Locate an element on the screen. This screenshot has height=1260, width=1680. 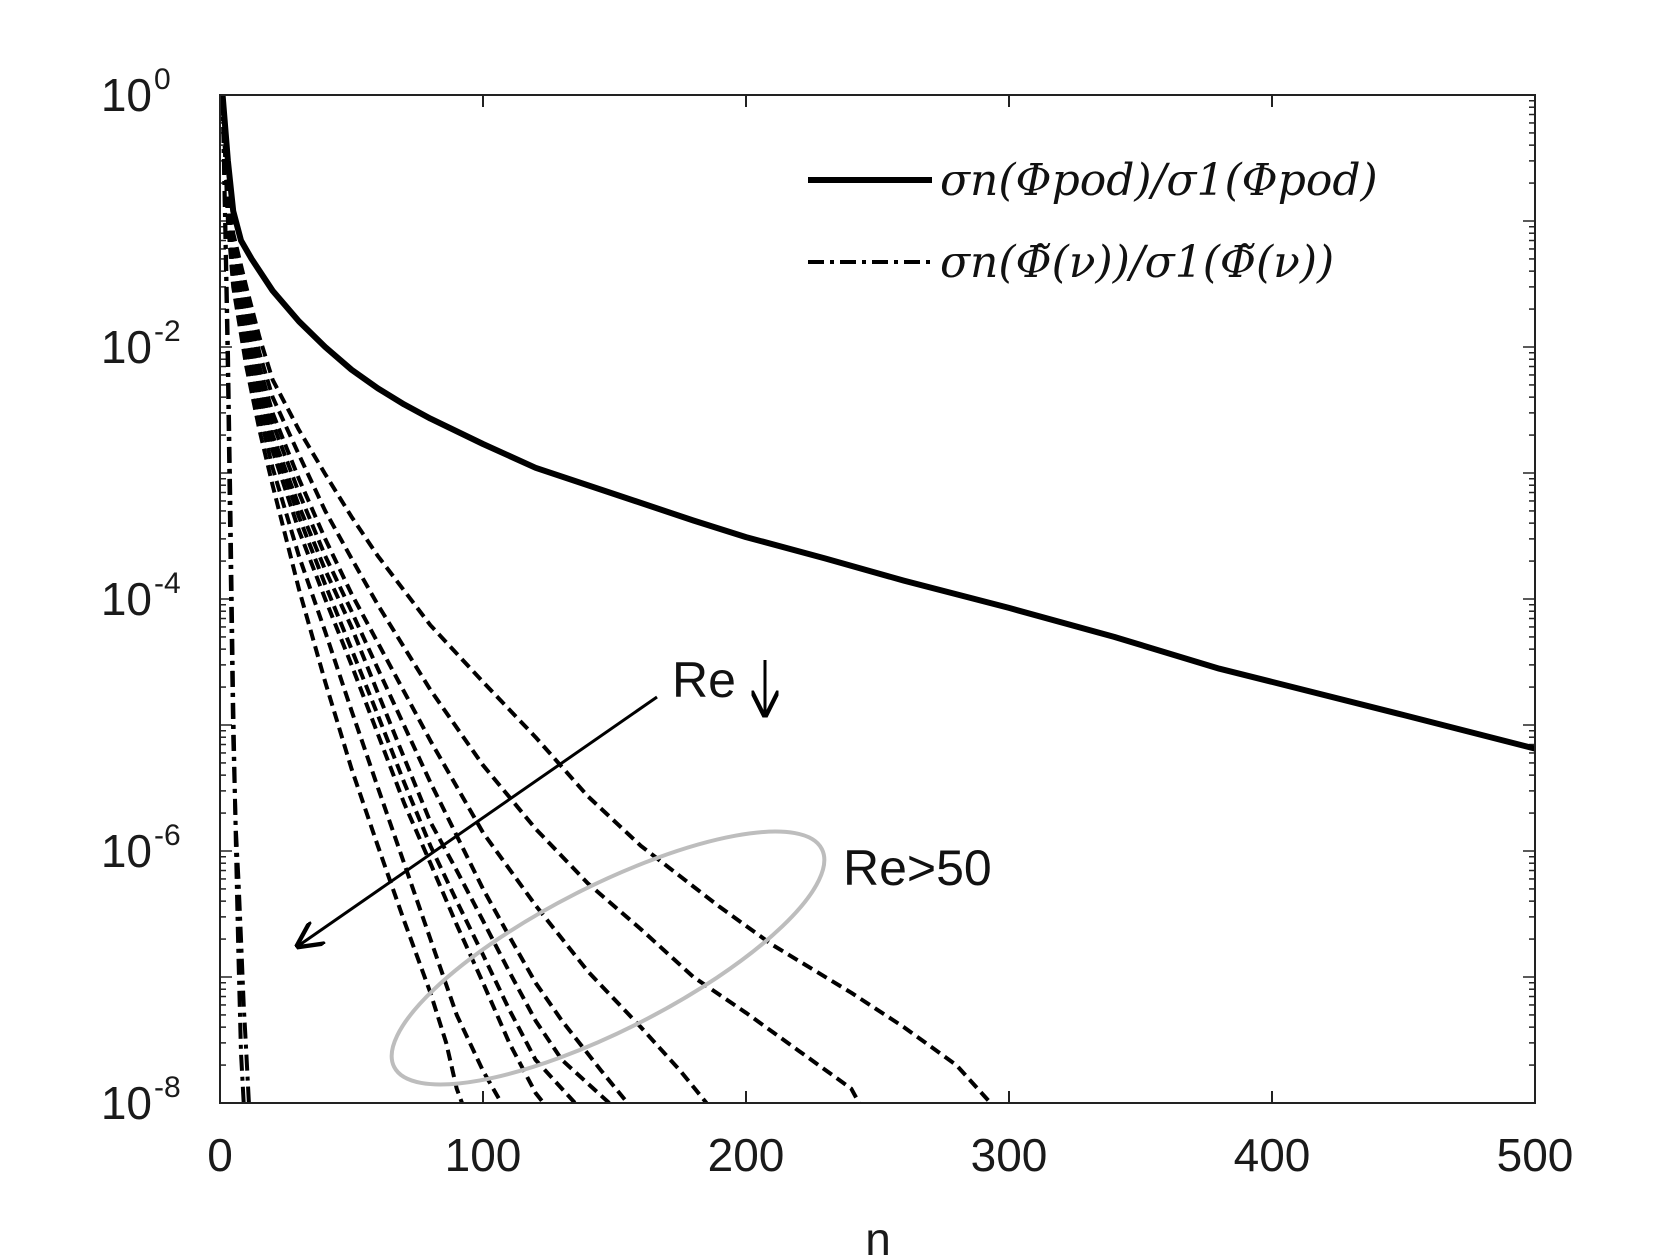
y-tick-exponent-0: 0 is located at coordinates (162, 79).